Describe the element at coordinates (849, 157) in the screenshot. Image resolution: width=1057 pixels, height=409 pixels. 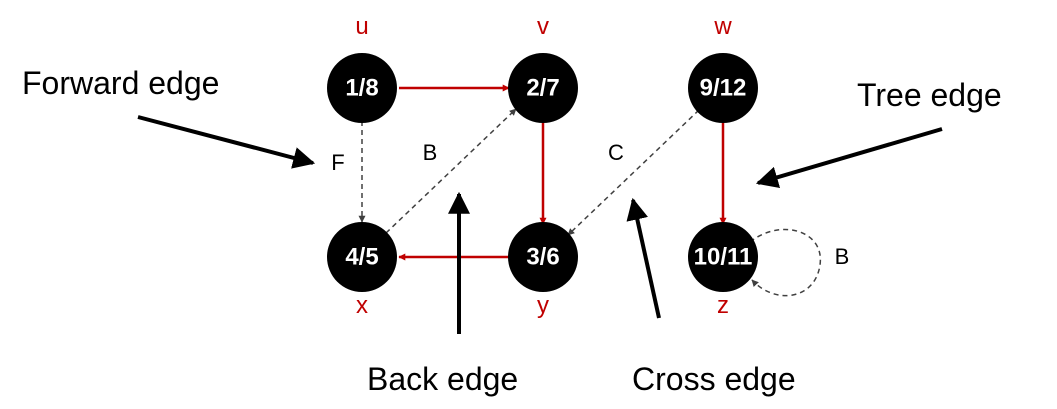
I see `tree-edge-pointer-arrow` at that location.